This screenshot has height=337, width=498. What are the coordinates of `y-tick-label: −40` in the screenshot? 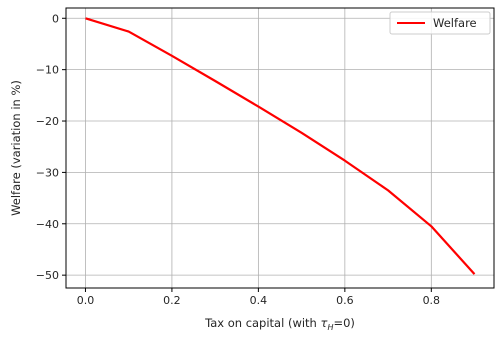 It's located at (47, 224).